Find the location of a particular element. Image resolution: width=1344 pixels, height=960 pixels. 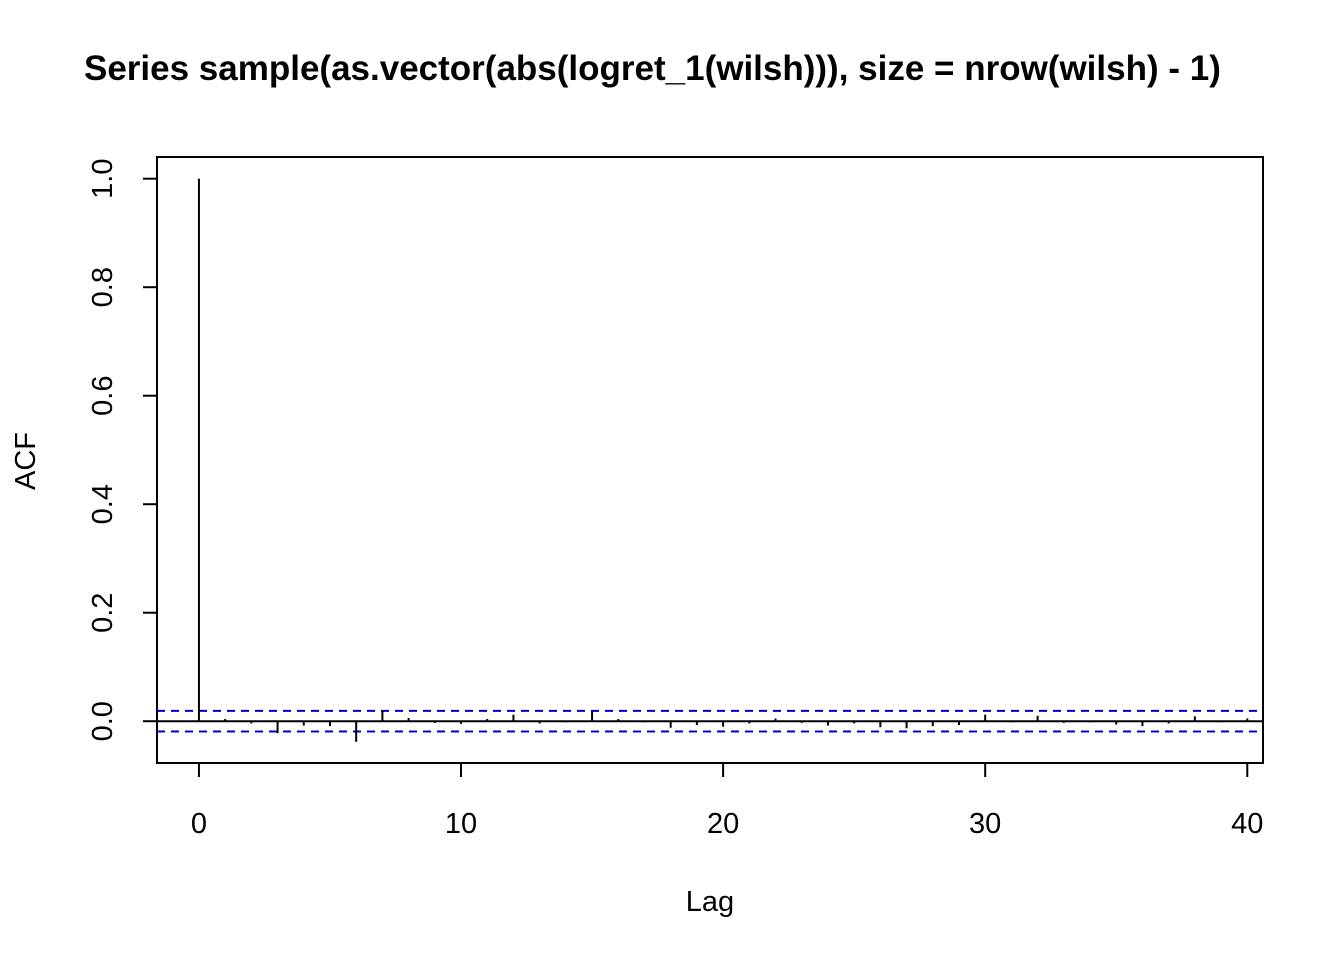

y-tick-label: 0.8 is located at coordinates (103, 287).